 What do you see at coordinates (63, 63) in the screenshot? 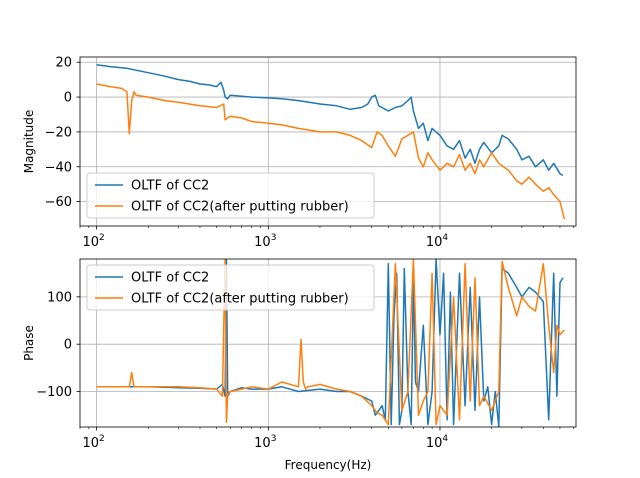
I see `y-tick-label: 20` at bounding box center [63, 63].